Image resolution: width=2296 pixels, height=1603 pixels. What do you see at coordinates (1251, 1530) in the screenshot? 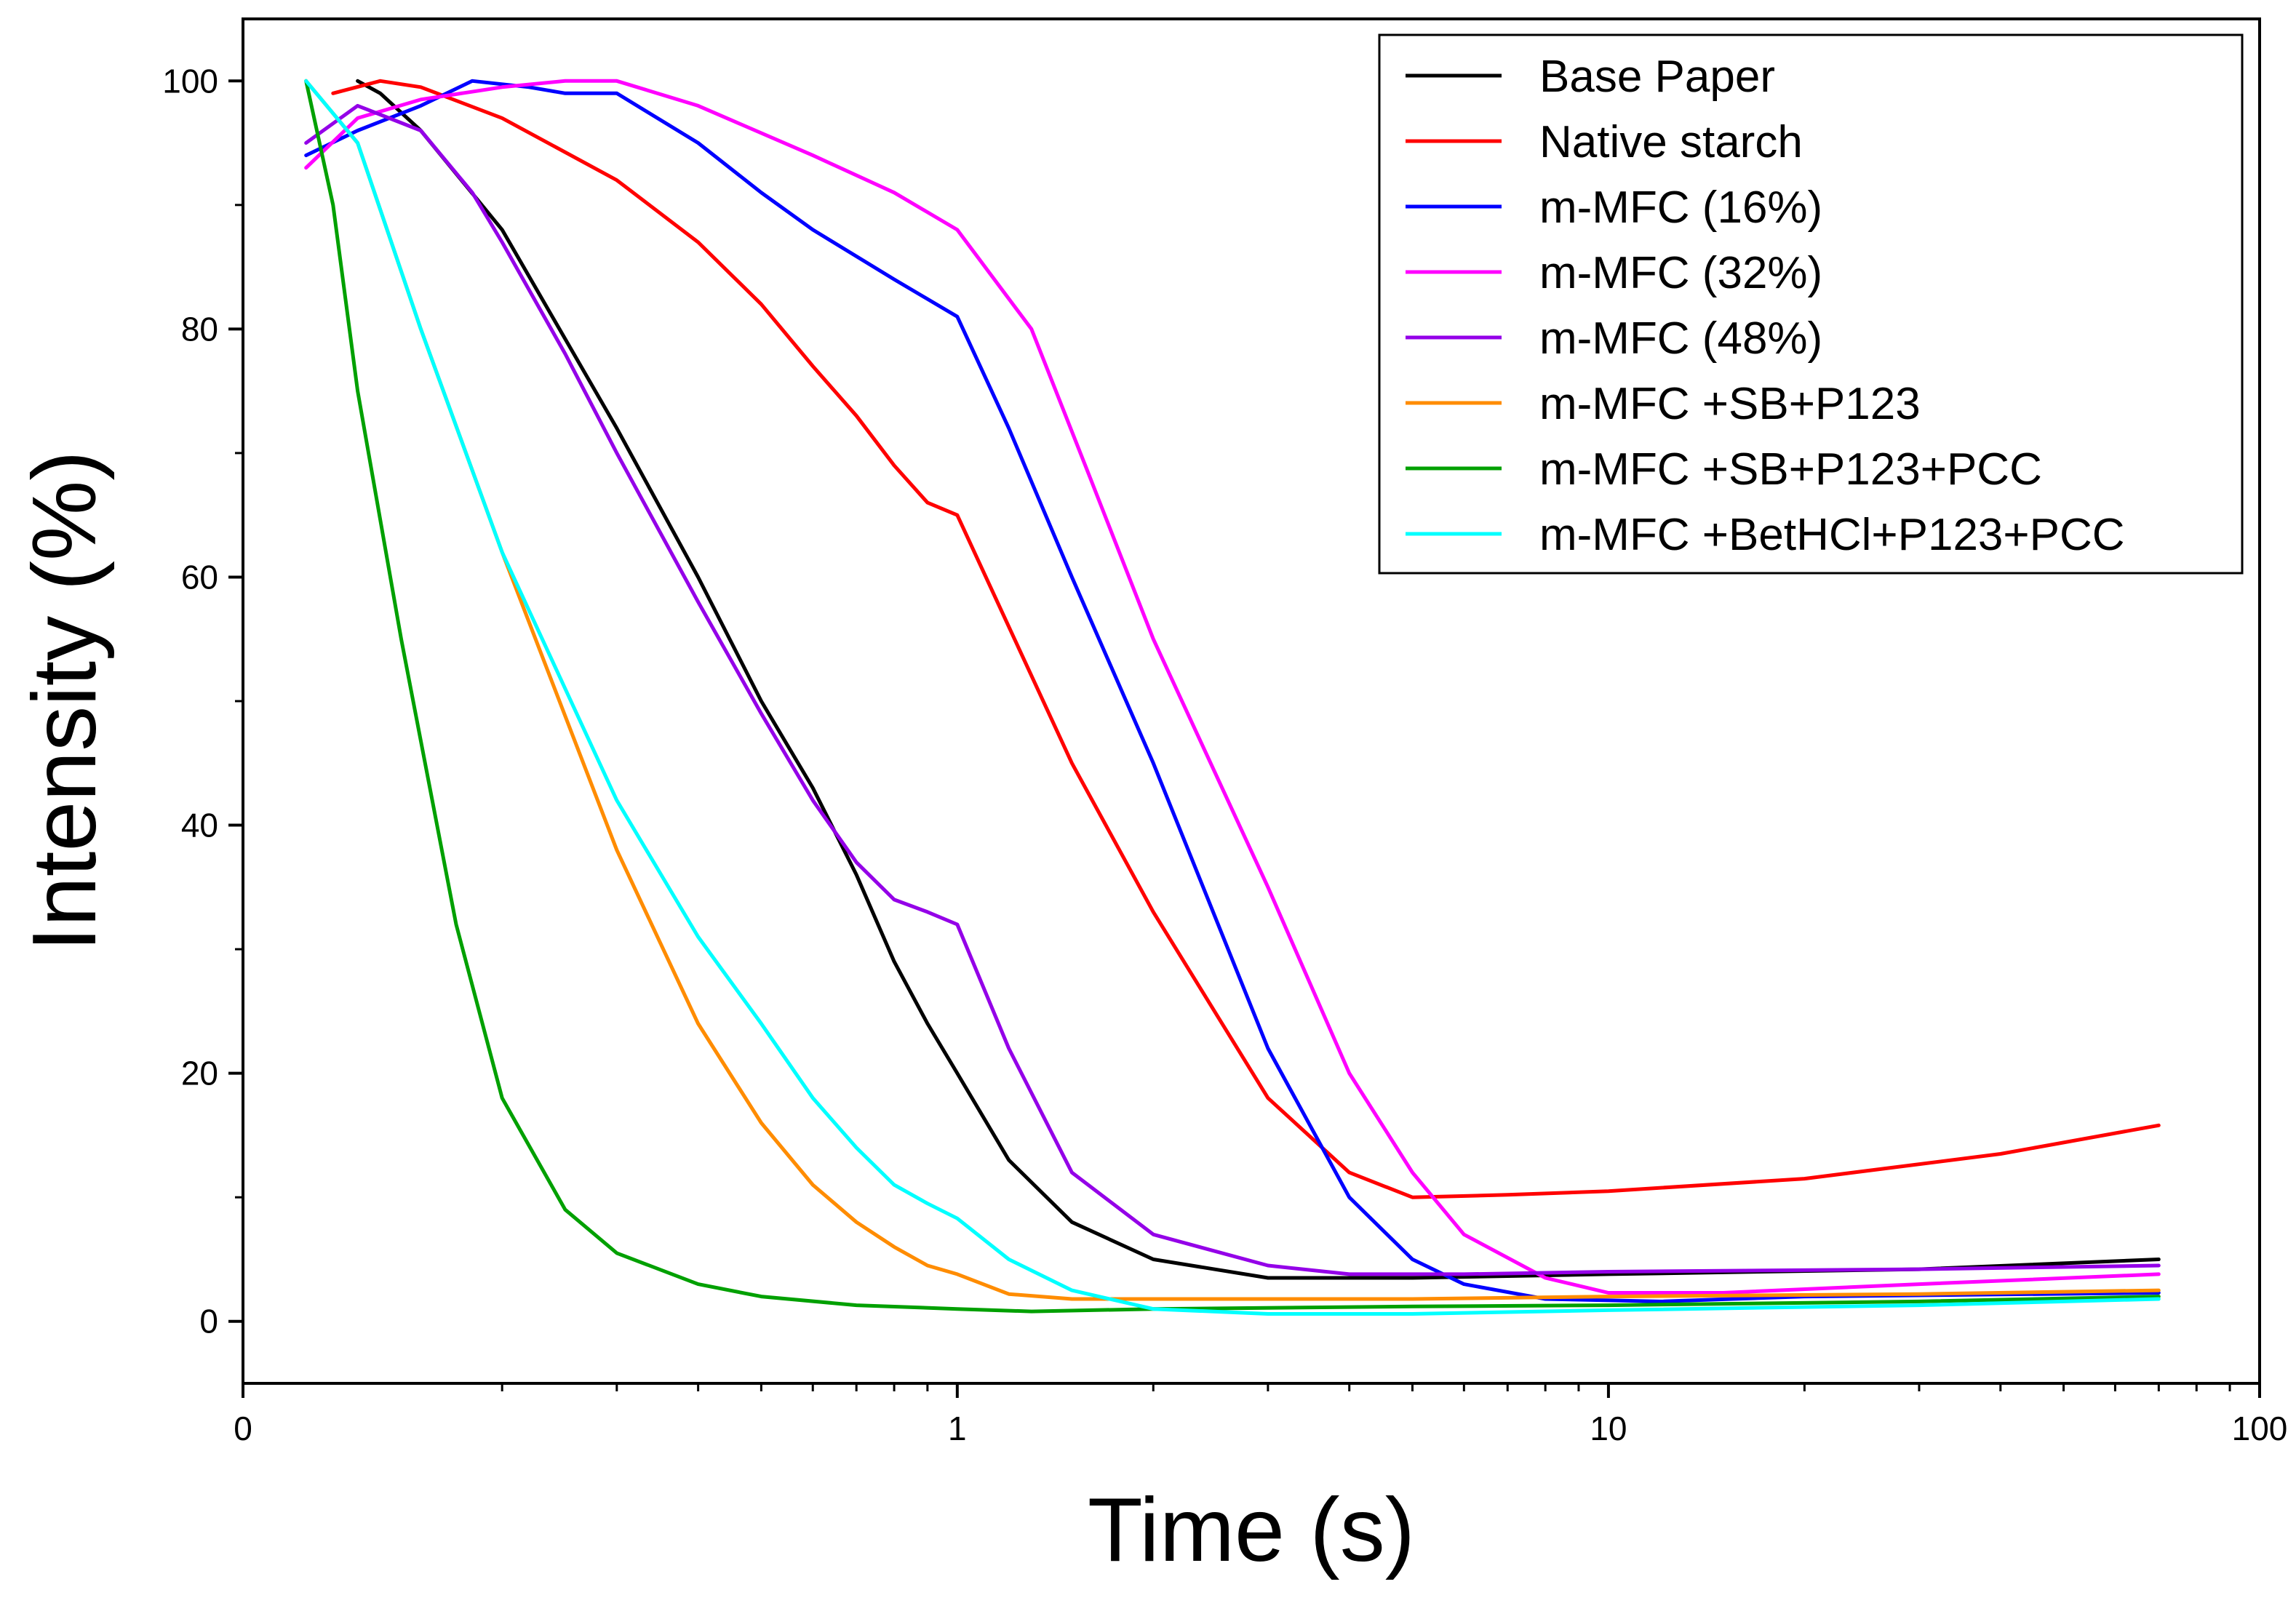
I see `x-axis-title: Time (s)` at bounding box center [1251, 1530].